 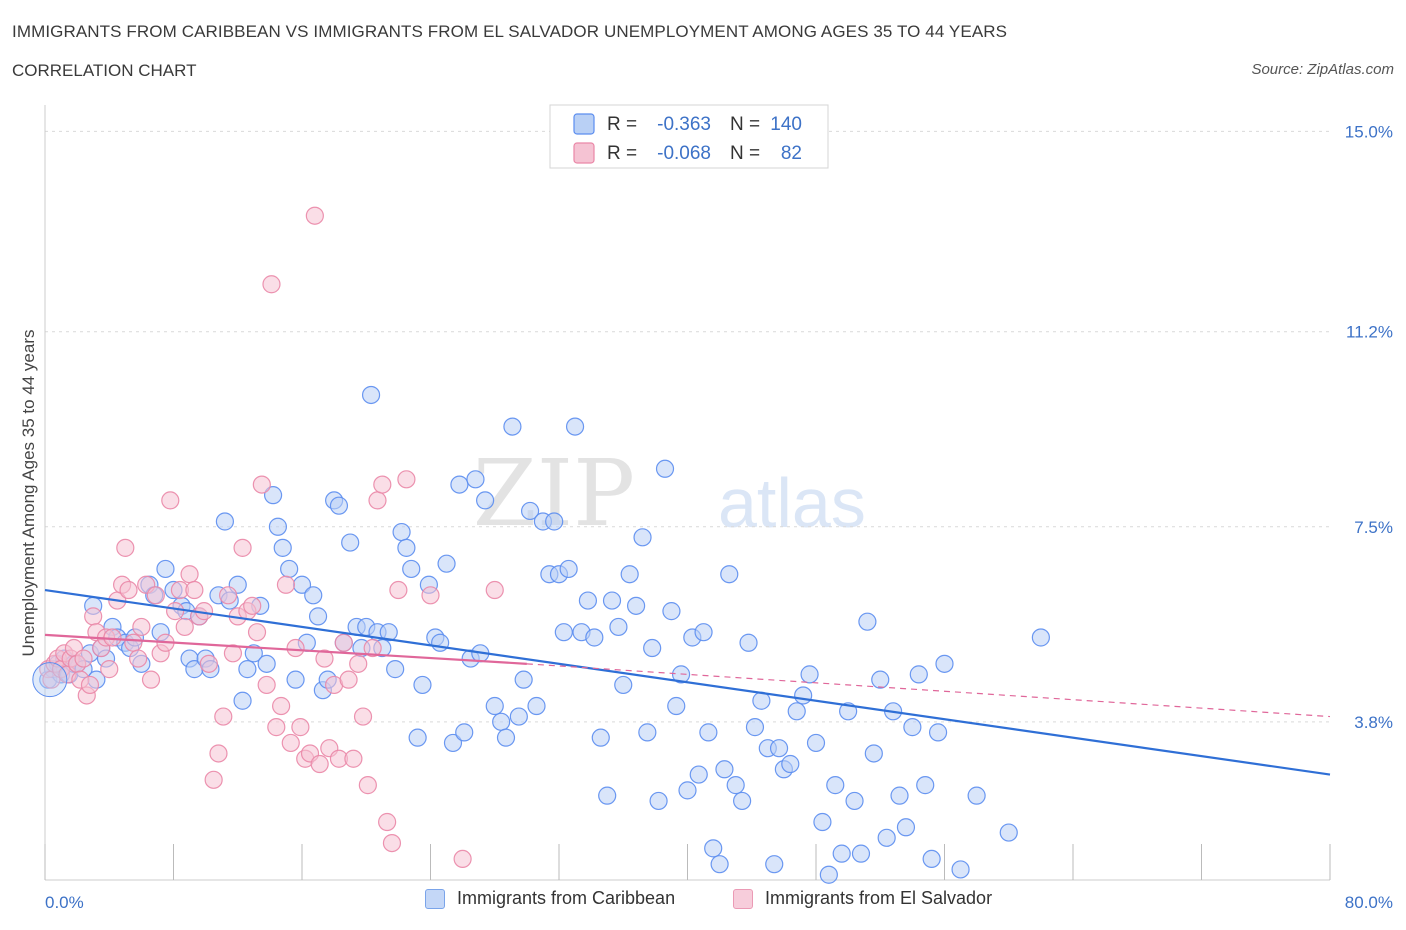 I want to click on legend-swatch-pink, so click(x=743, y=898).